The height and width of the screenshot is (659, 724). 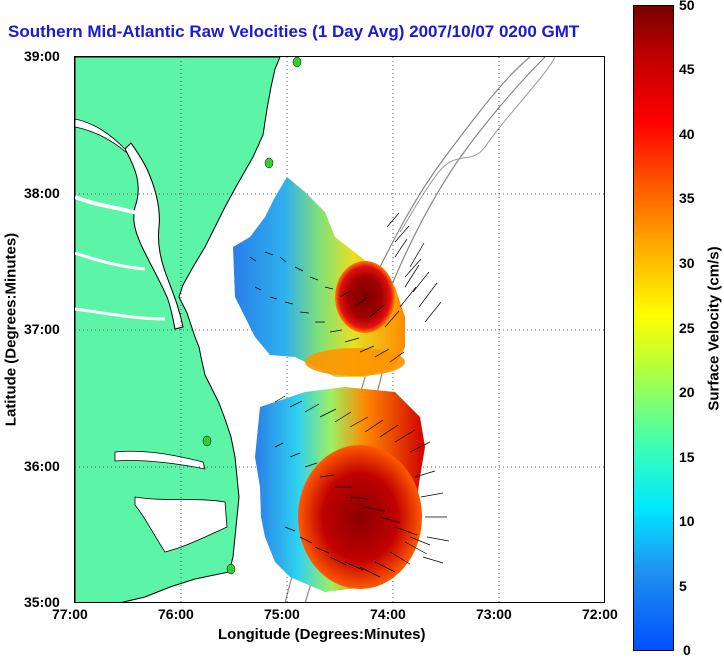 I want to click on y-tick-label: 39:00, so click(x=42, y=56).